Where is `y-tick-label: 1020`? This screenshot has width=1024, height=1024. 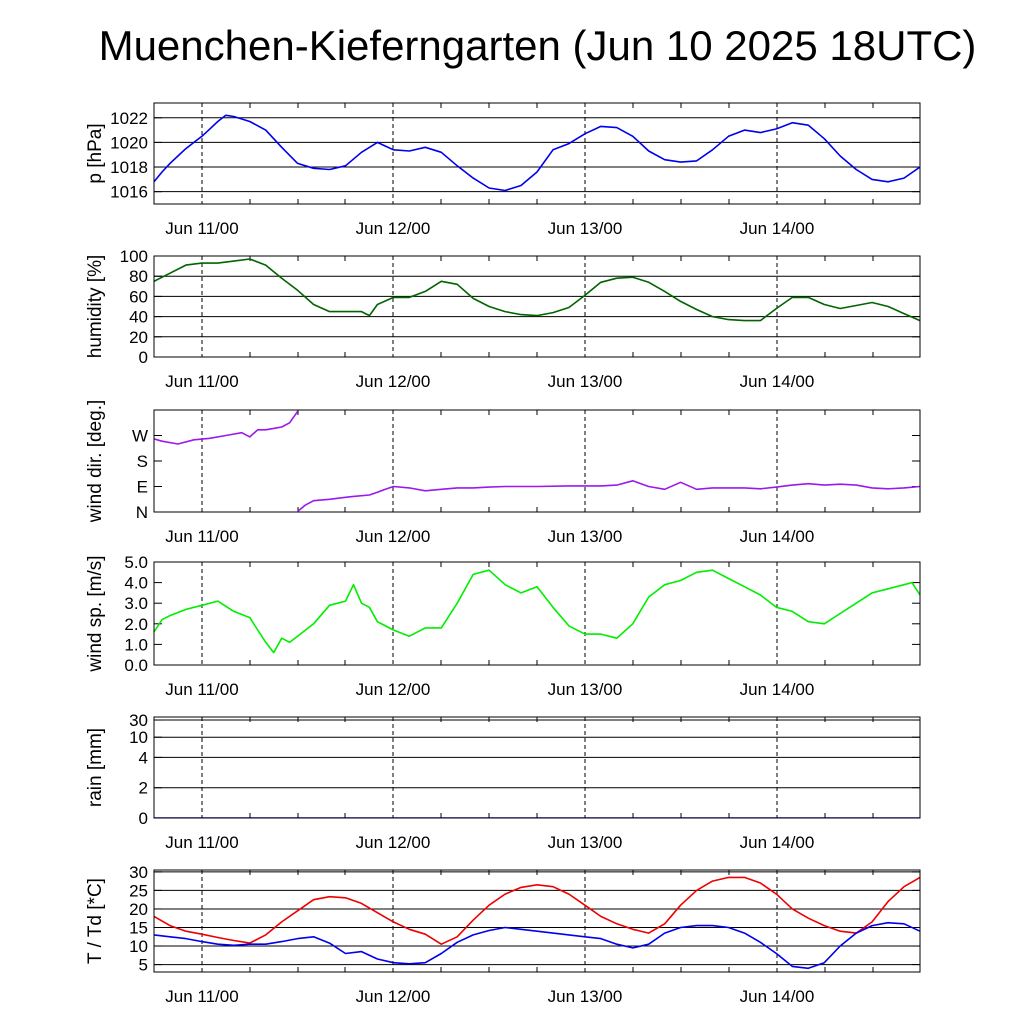 y-tick-label: 1020 is located at coordinates (129, 142).